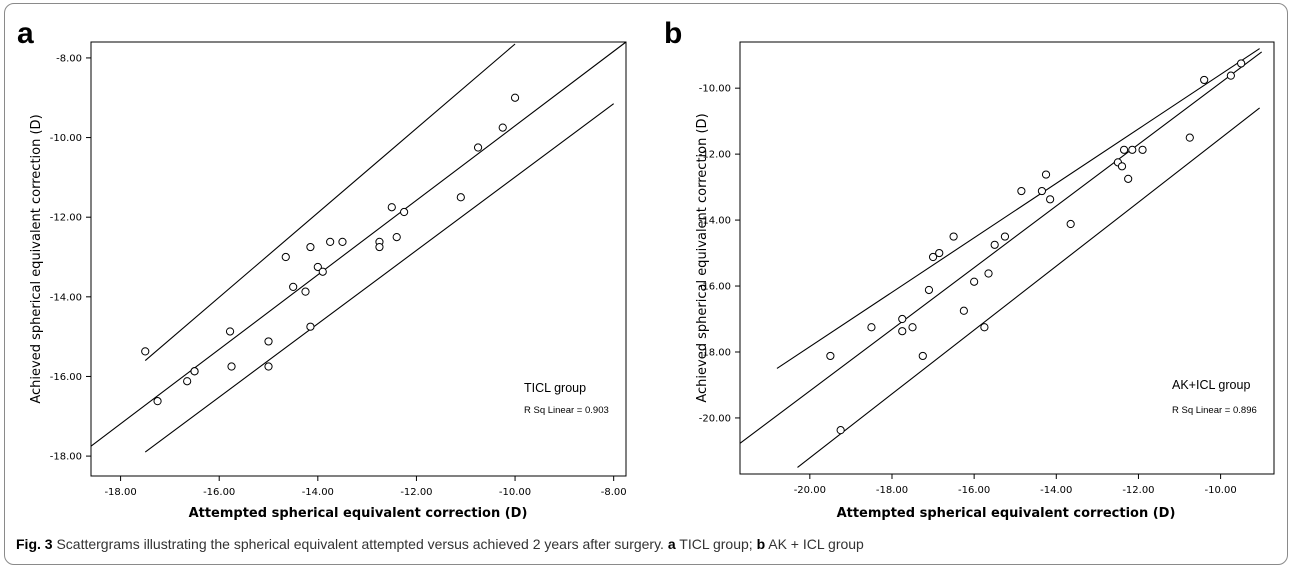 Image resolution: width=1292 pixels, height=569 pixels. Describe the element at coordinates (34, 544) in the screenshot. I see `caption-fig-label: Fig. 3` at that location.